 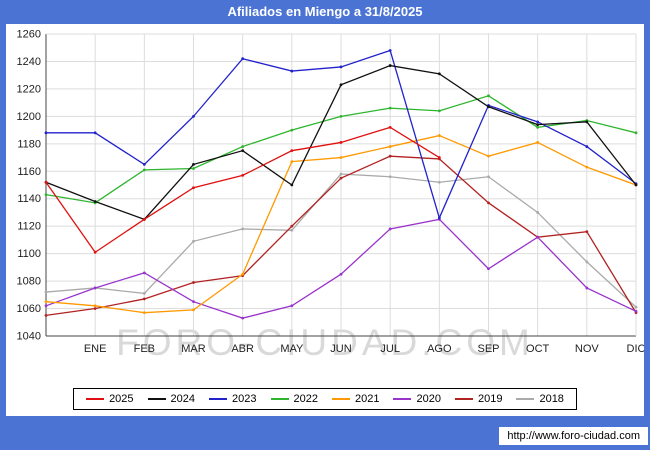 What do you see at coordinates (402, 399) in the screenshot?
I see `legend-swatch-2020` at bounding box center [402, 399].